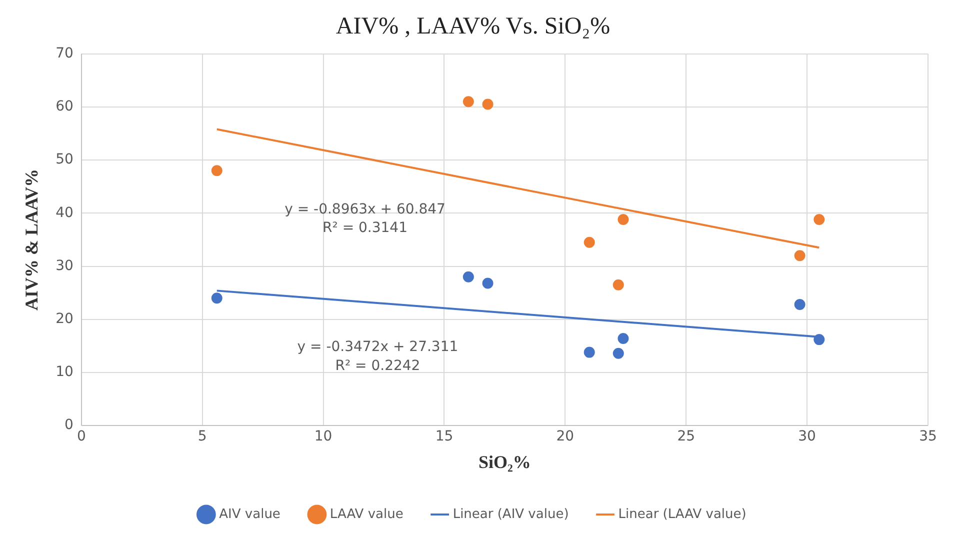  I want to click on legend-label: AIV value, so click(249, 514).